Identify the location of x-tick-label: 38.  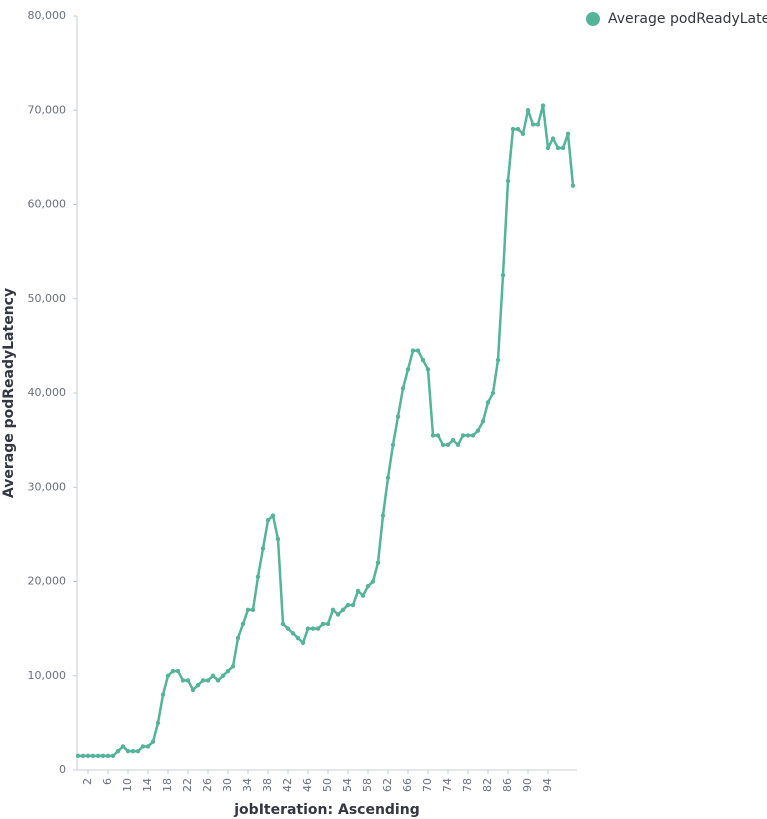
(267, 785).